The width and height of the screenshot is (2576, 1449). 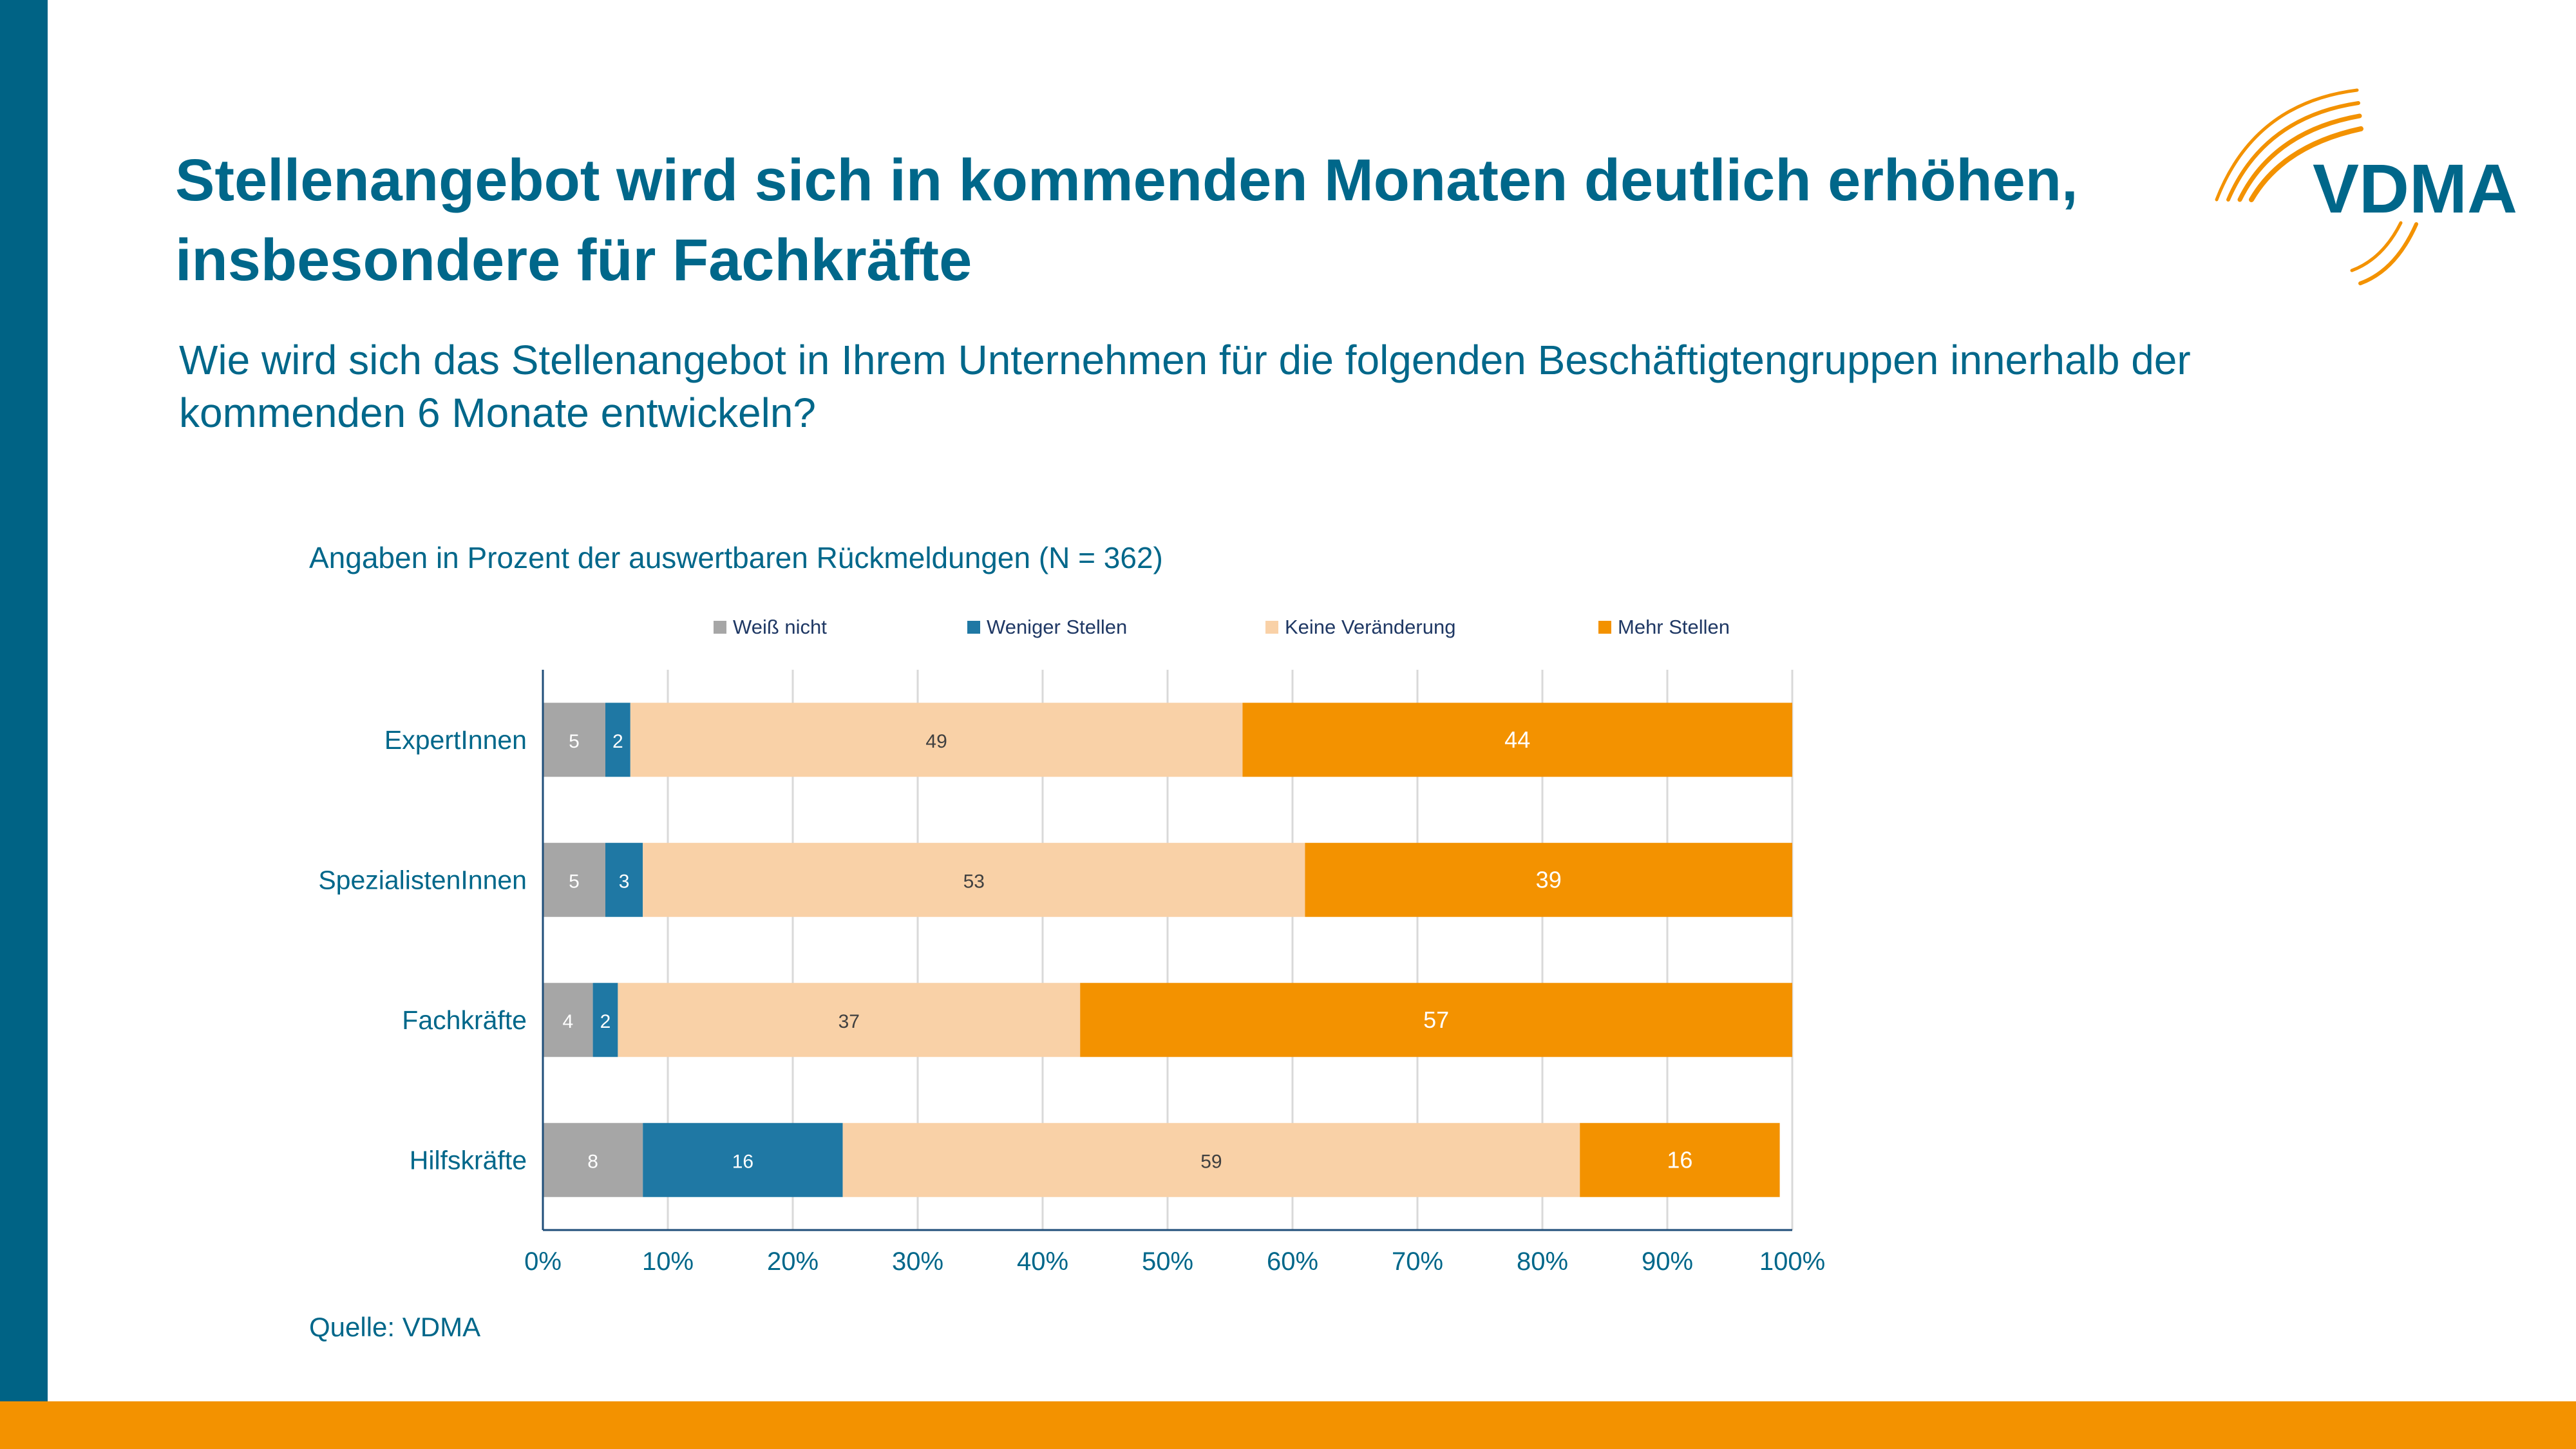 I want to click on data-label: 49, so click(x=936, y=742).